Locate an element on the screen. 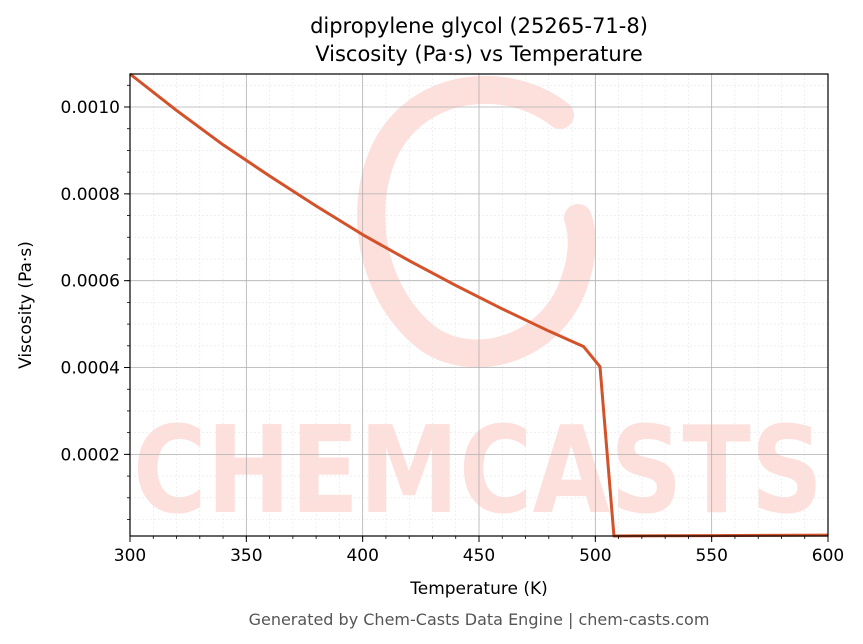  x-axis-ticks: 300 350 400 450 500 550 600 is located at coordinates (479, 551).